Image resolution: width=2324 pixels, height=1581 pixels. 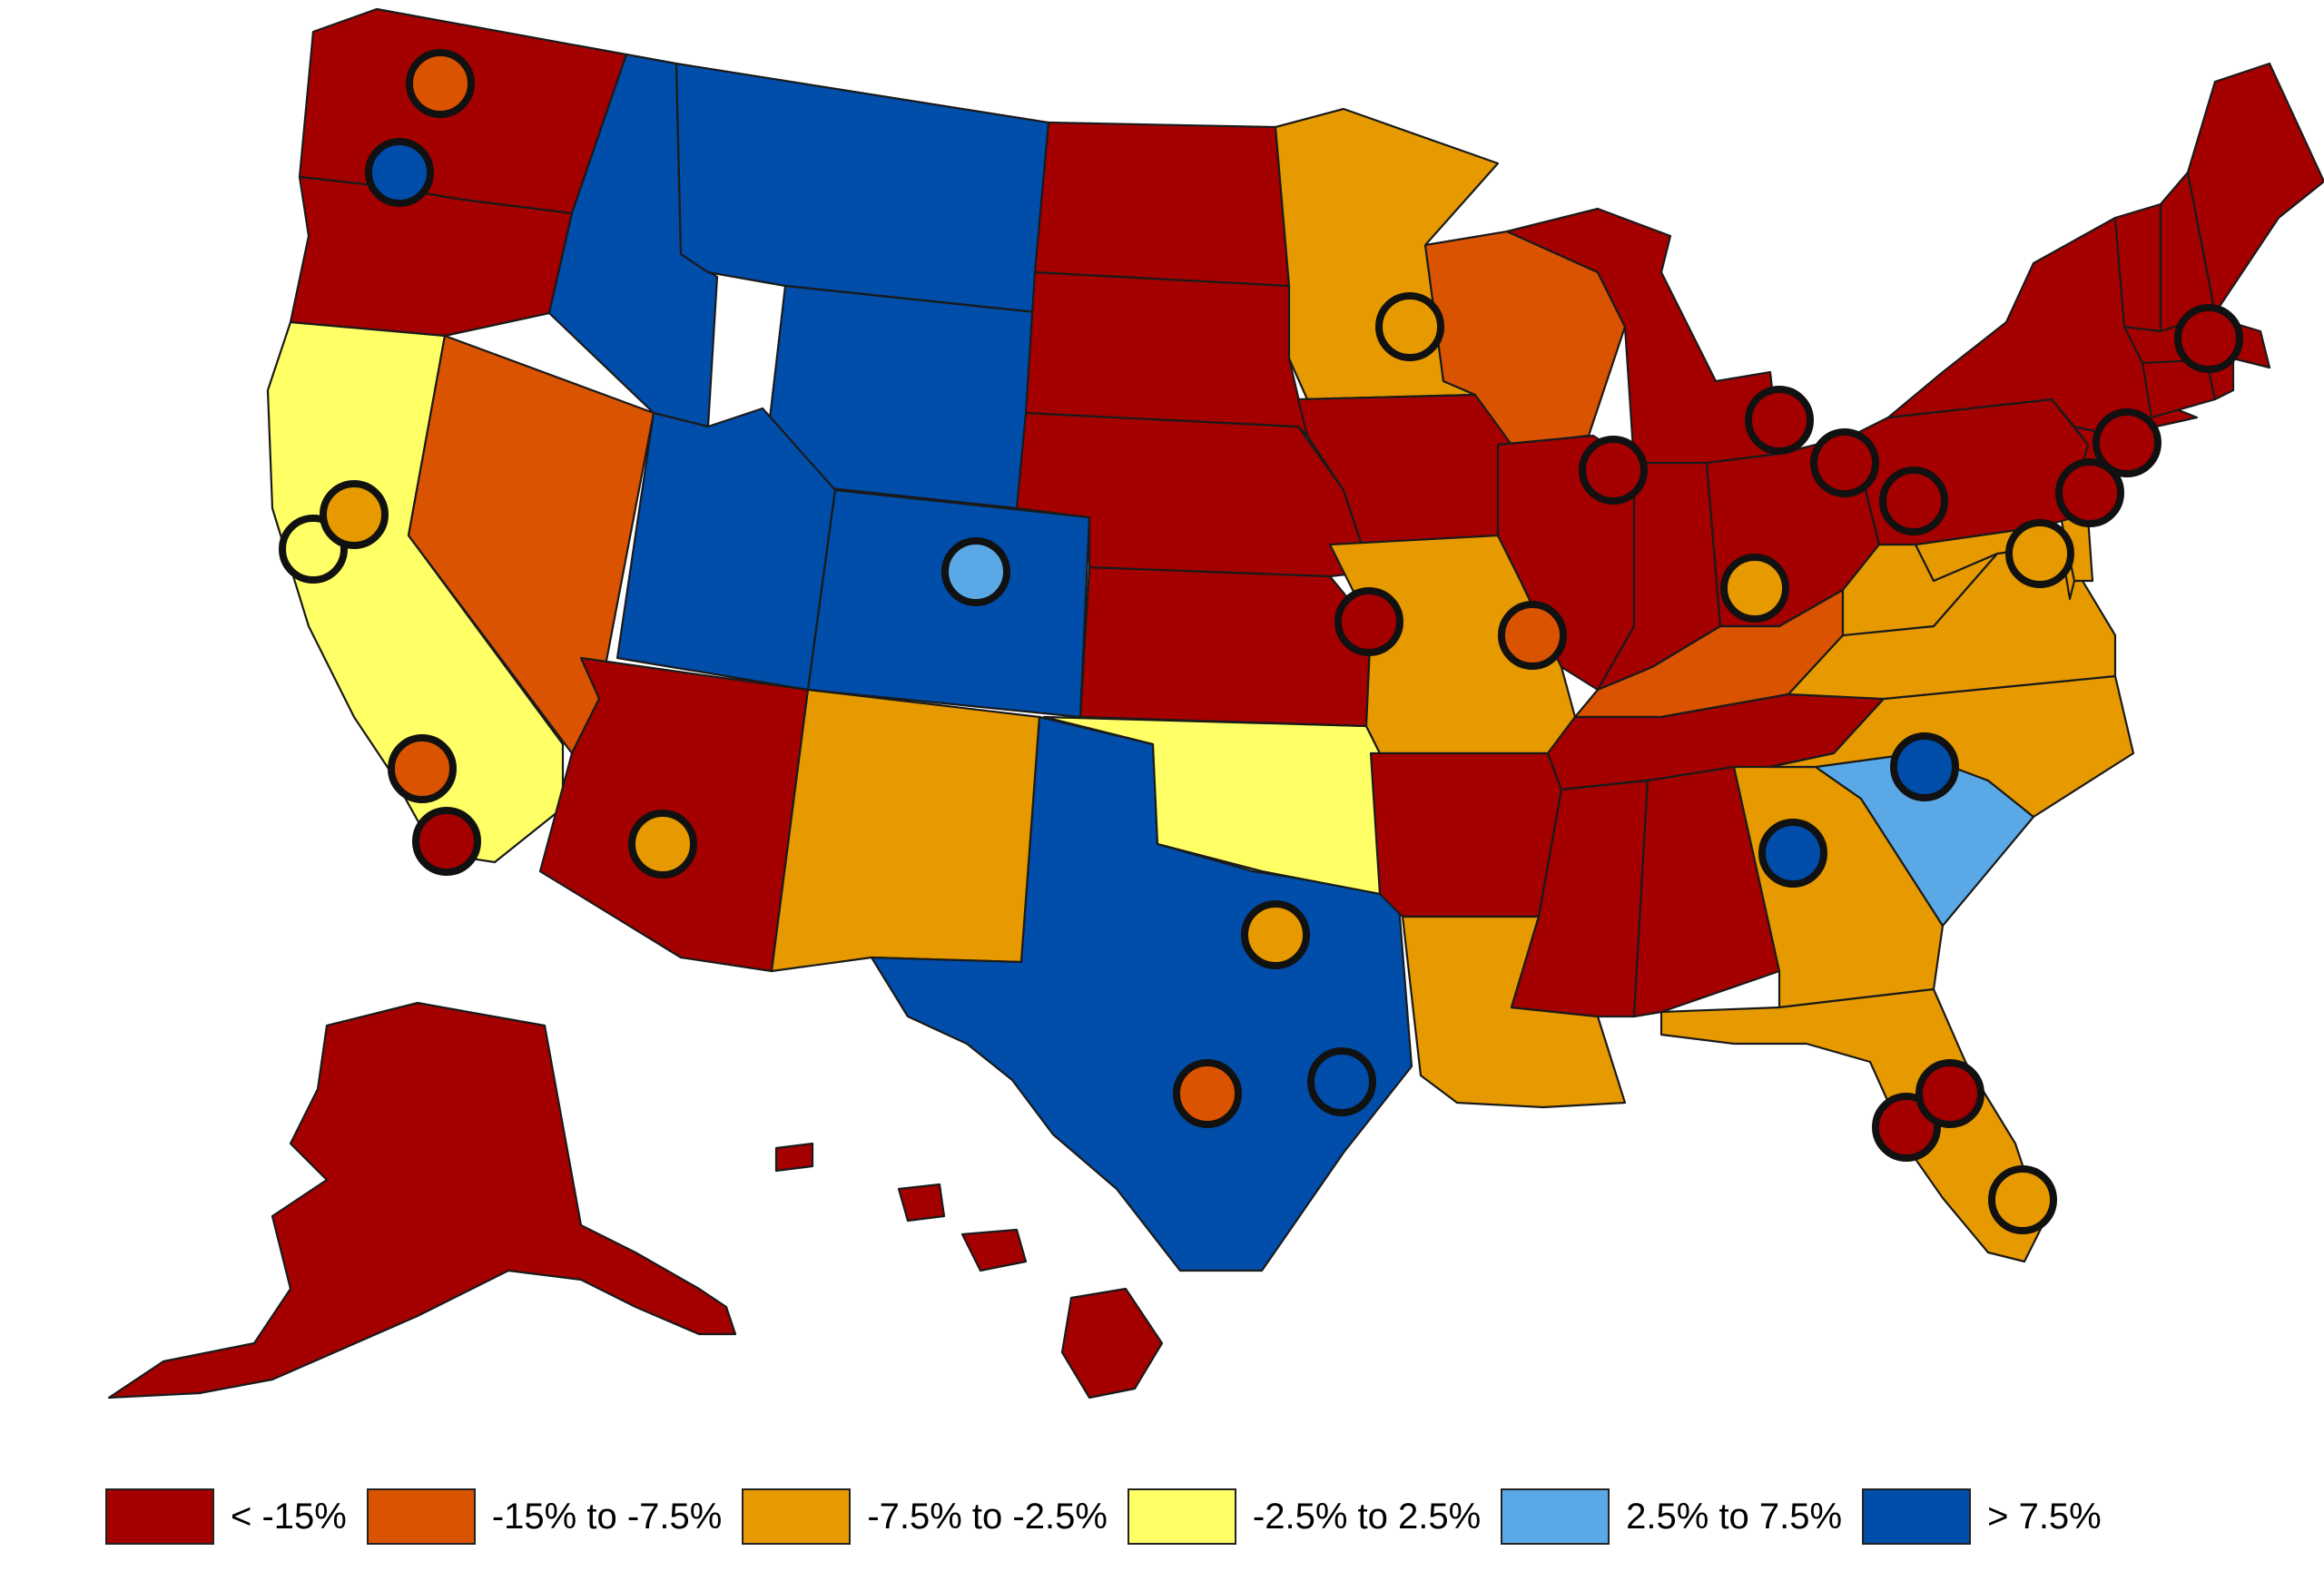 I want to click on legend-label: -2.5% to 2.5%, so click(x=1367, y=1516).